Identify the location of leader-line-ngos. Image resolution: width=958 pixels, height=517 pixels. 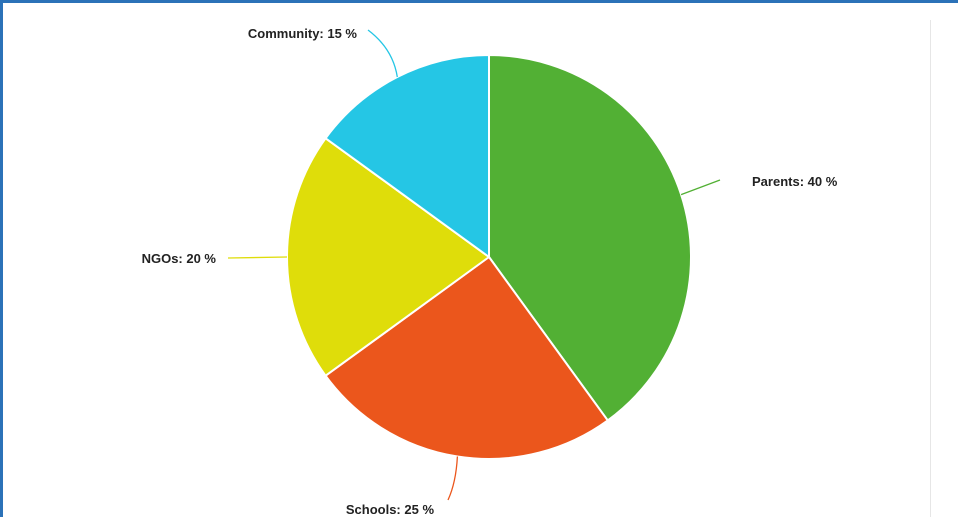
(257, 257).